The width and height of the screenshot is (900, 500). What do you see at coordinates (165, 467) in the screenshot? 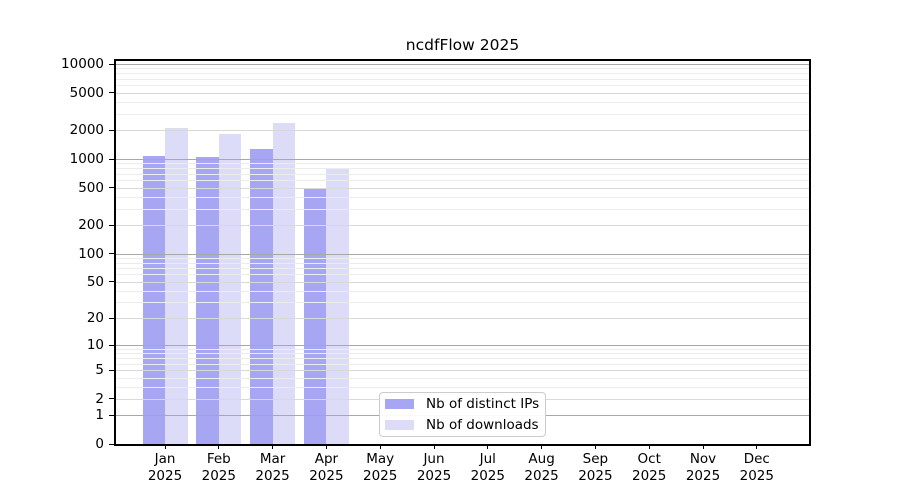
I see `x-tick-label-jan: Jan 2025` at bounding box center [165, 467].